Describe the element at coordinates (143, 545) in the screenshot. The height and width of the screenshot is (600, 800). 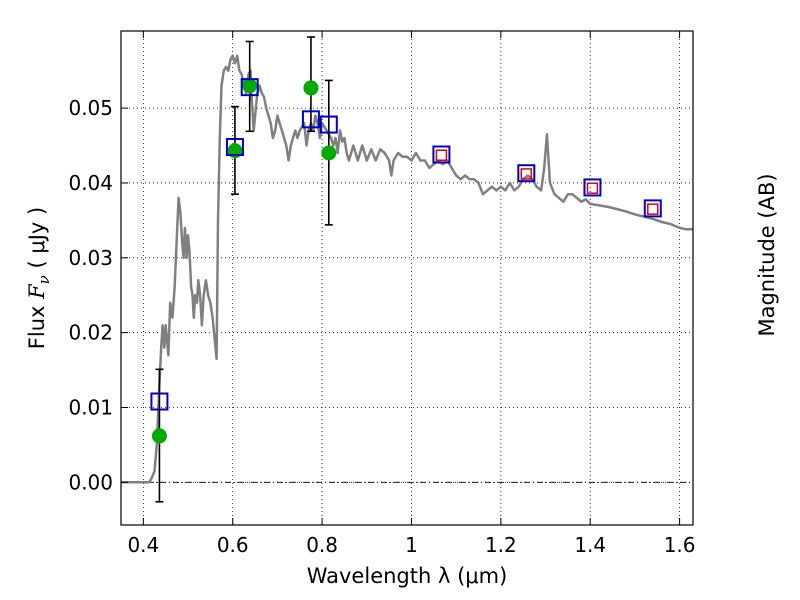
I see `x-tick-label: 0.4` at that location.